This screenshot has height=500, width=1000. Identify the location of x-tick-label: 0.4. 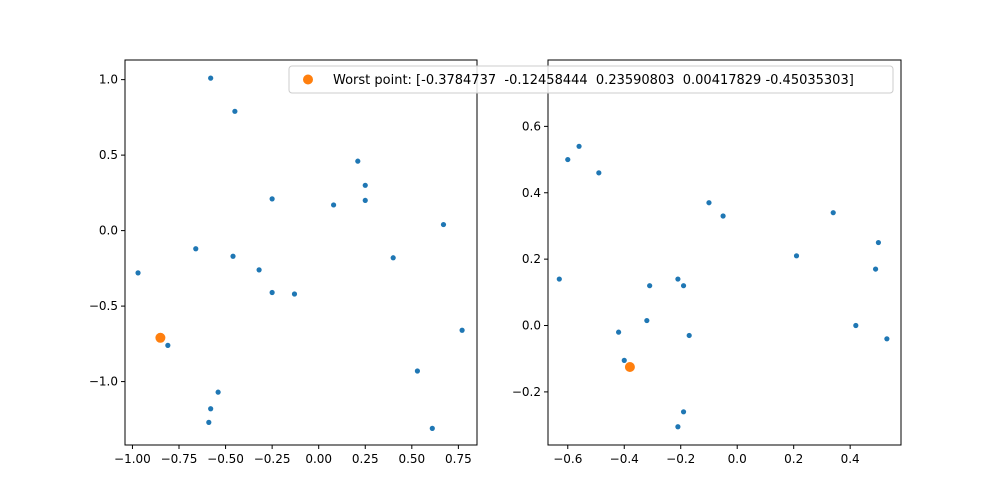
(850, 459).